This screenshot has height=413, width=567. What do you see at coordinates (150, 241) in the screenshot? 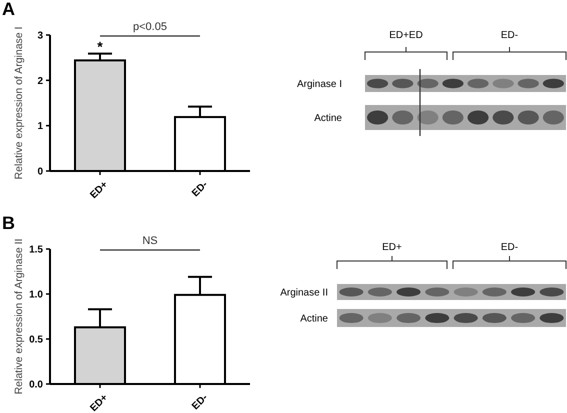
I see `text: NS` at bounding box center [150, 241].